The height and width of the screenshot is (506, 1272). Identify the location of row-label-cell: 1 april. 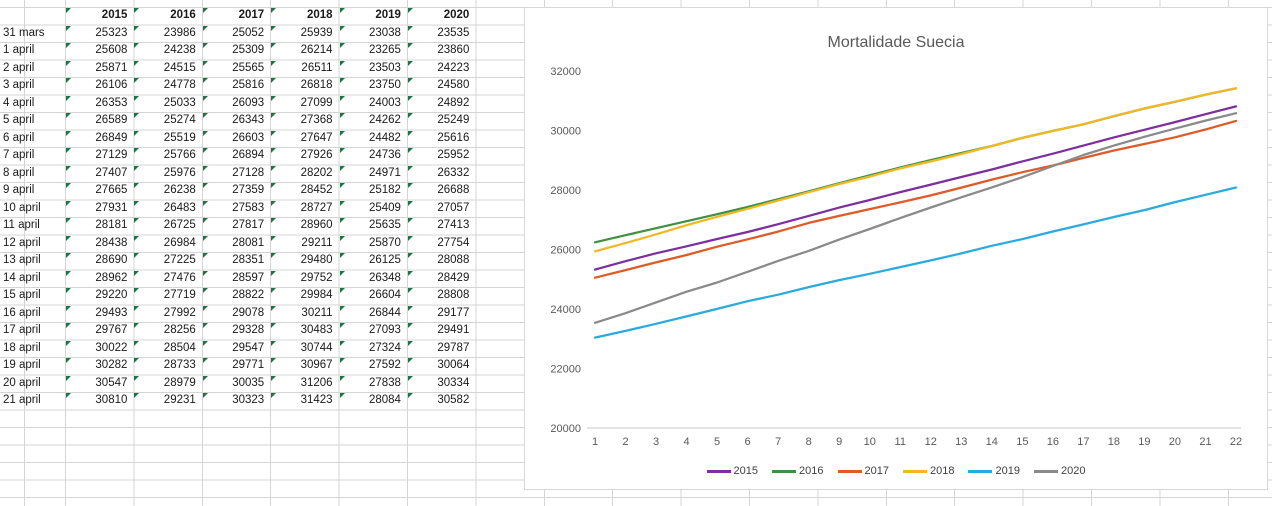
(19, 50).